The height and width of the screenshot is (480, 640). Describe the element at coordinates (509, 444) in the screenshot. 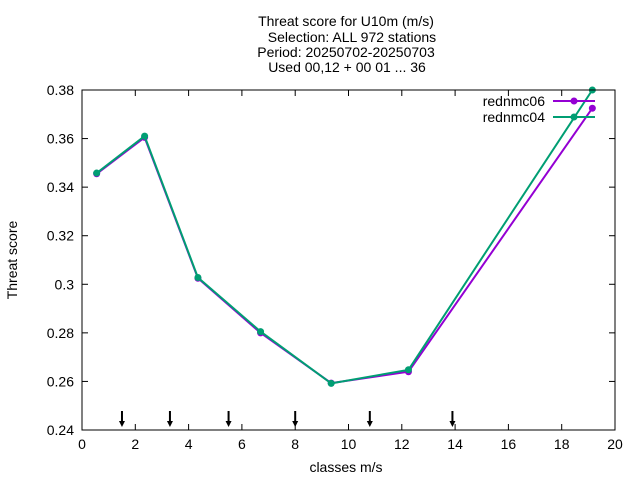

I see `x-tick-label: 16` at that location.